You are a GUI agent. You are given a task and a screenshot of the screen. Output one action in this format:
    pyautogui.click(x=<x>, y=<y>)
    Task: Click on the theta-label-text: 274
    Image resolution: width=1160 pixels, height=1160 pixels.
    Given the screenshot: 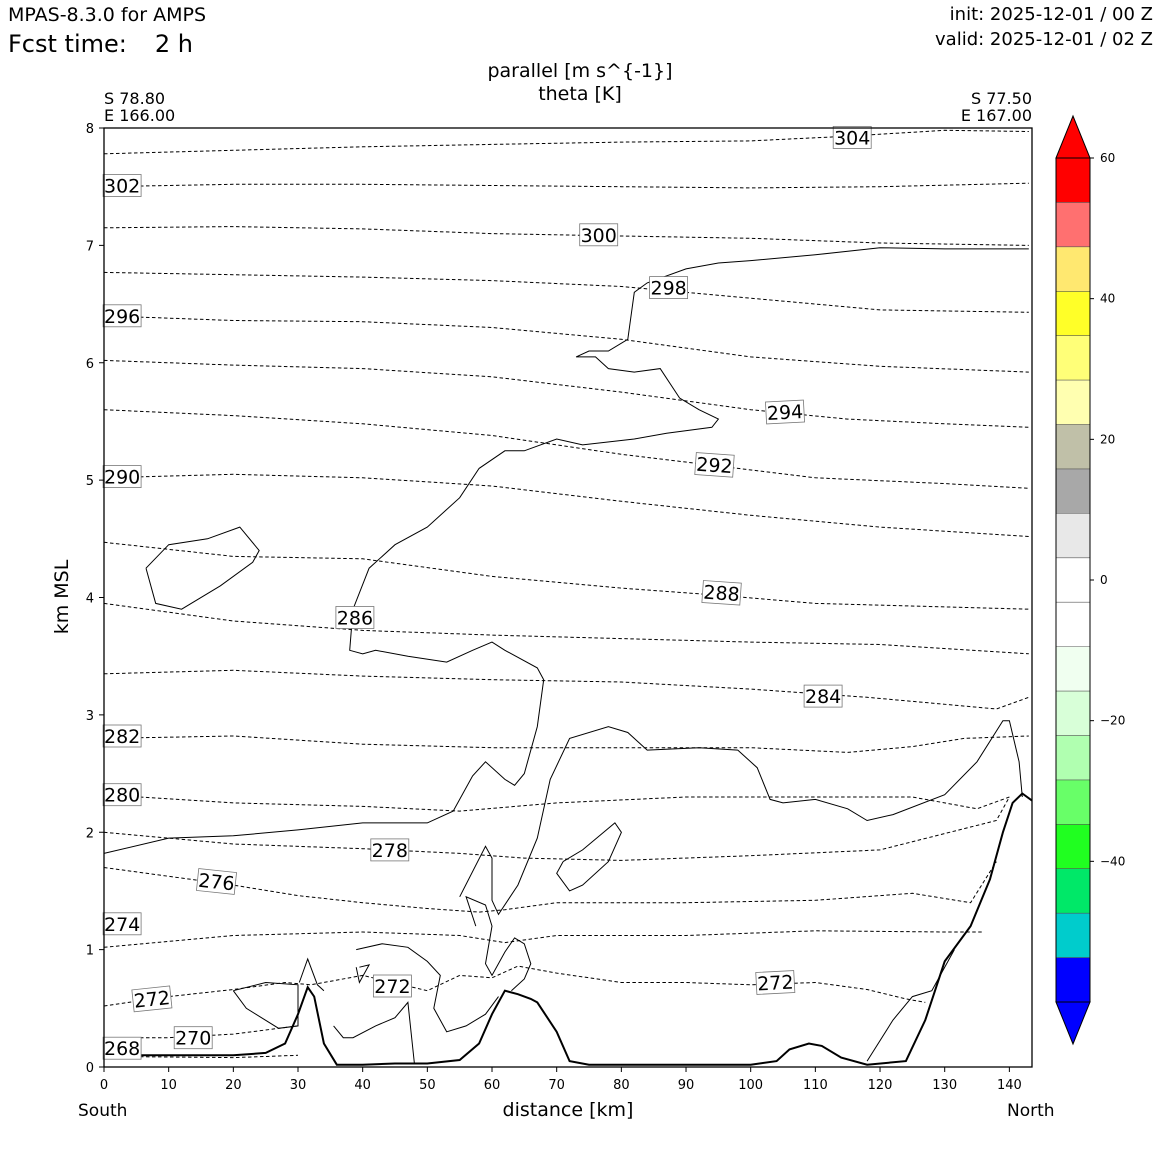 What is the action you would take?
    pyautogui.click(x=122, y=925)
    